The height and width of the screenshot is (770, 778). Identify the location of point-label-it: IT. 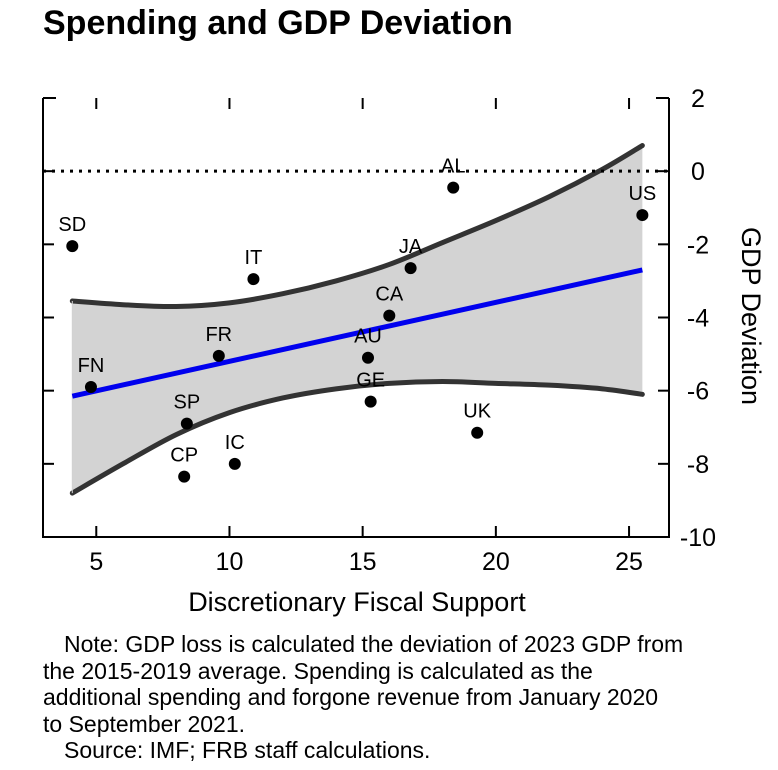
(254, 258).